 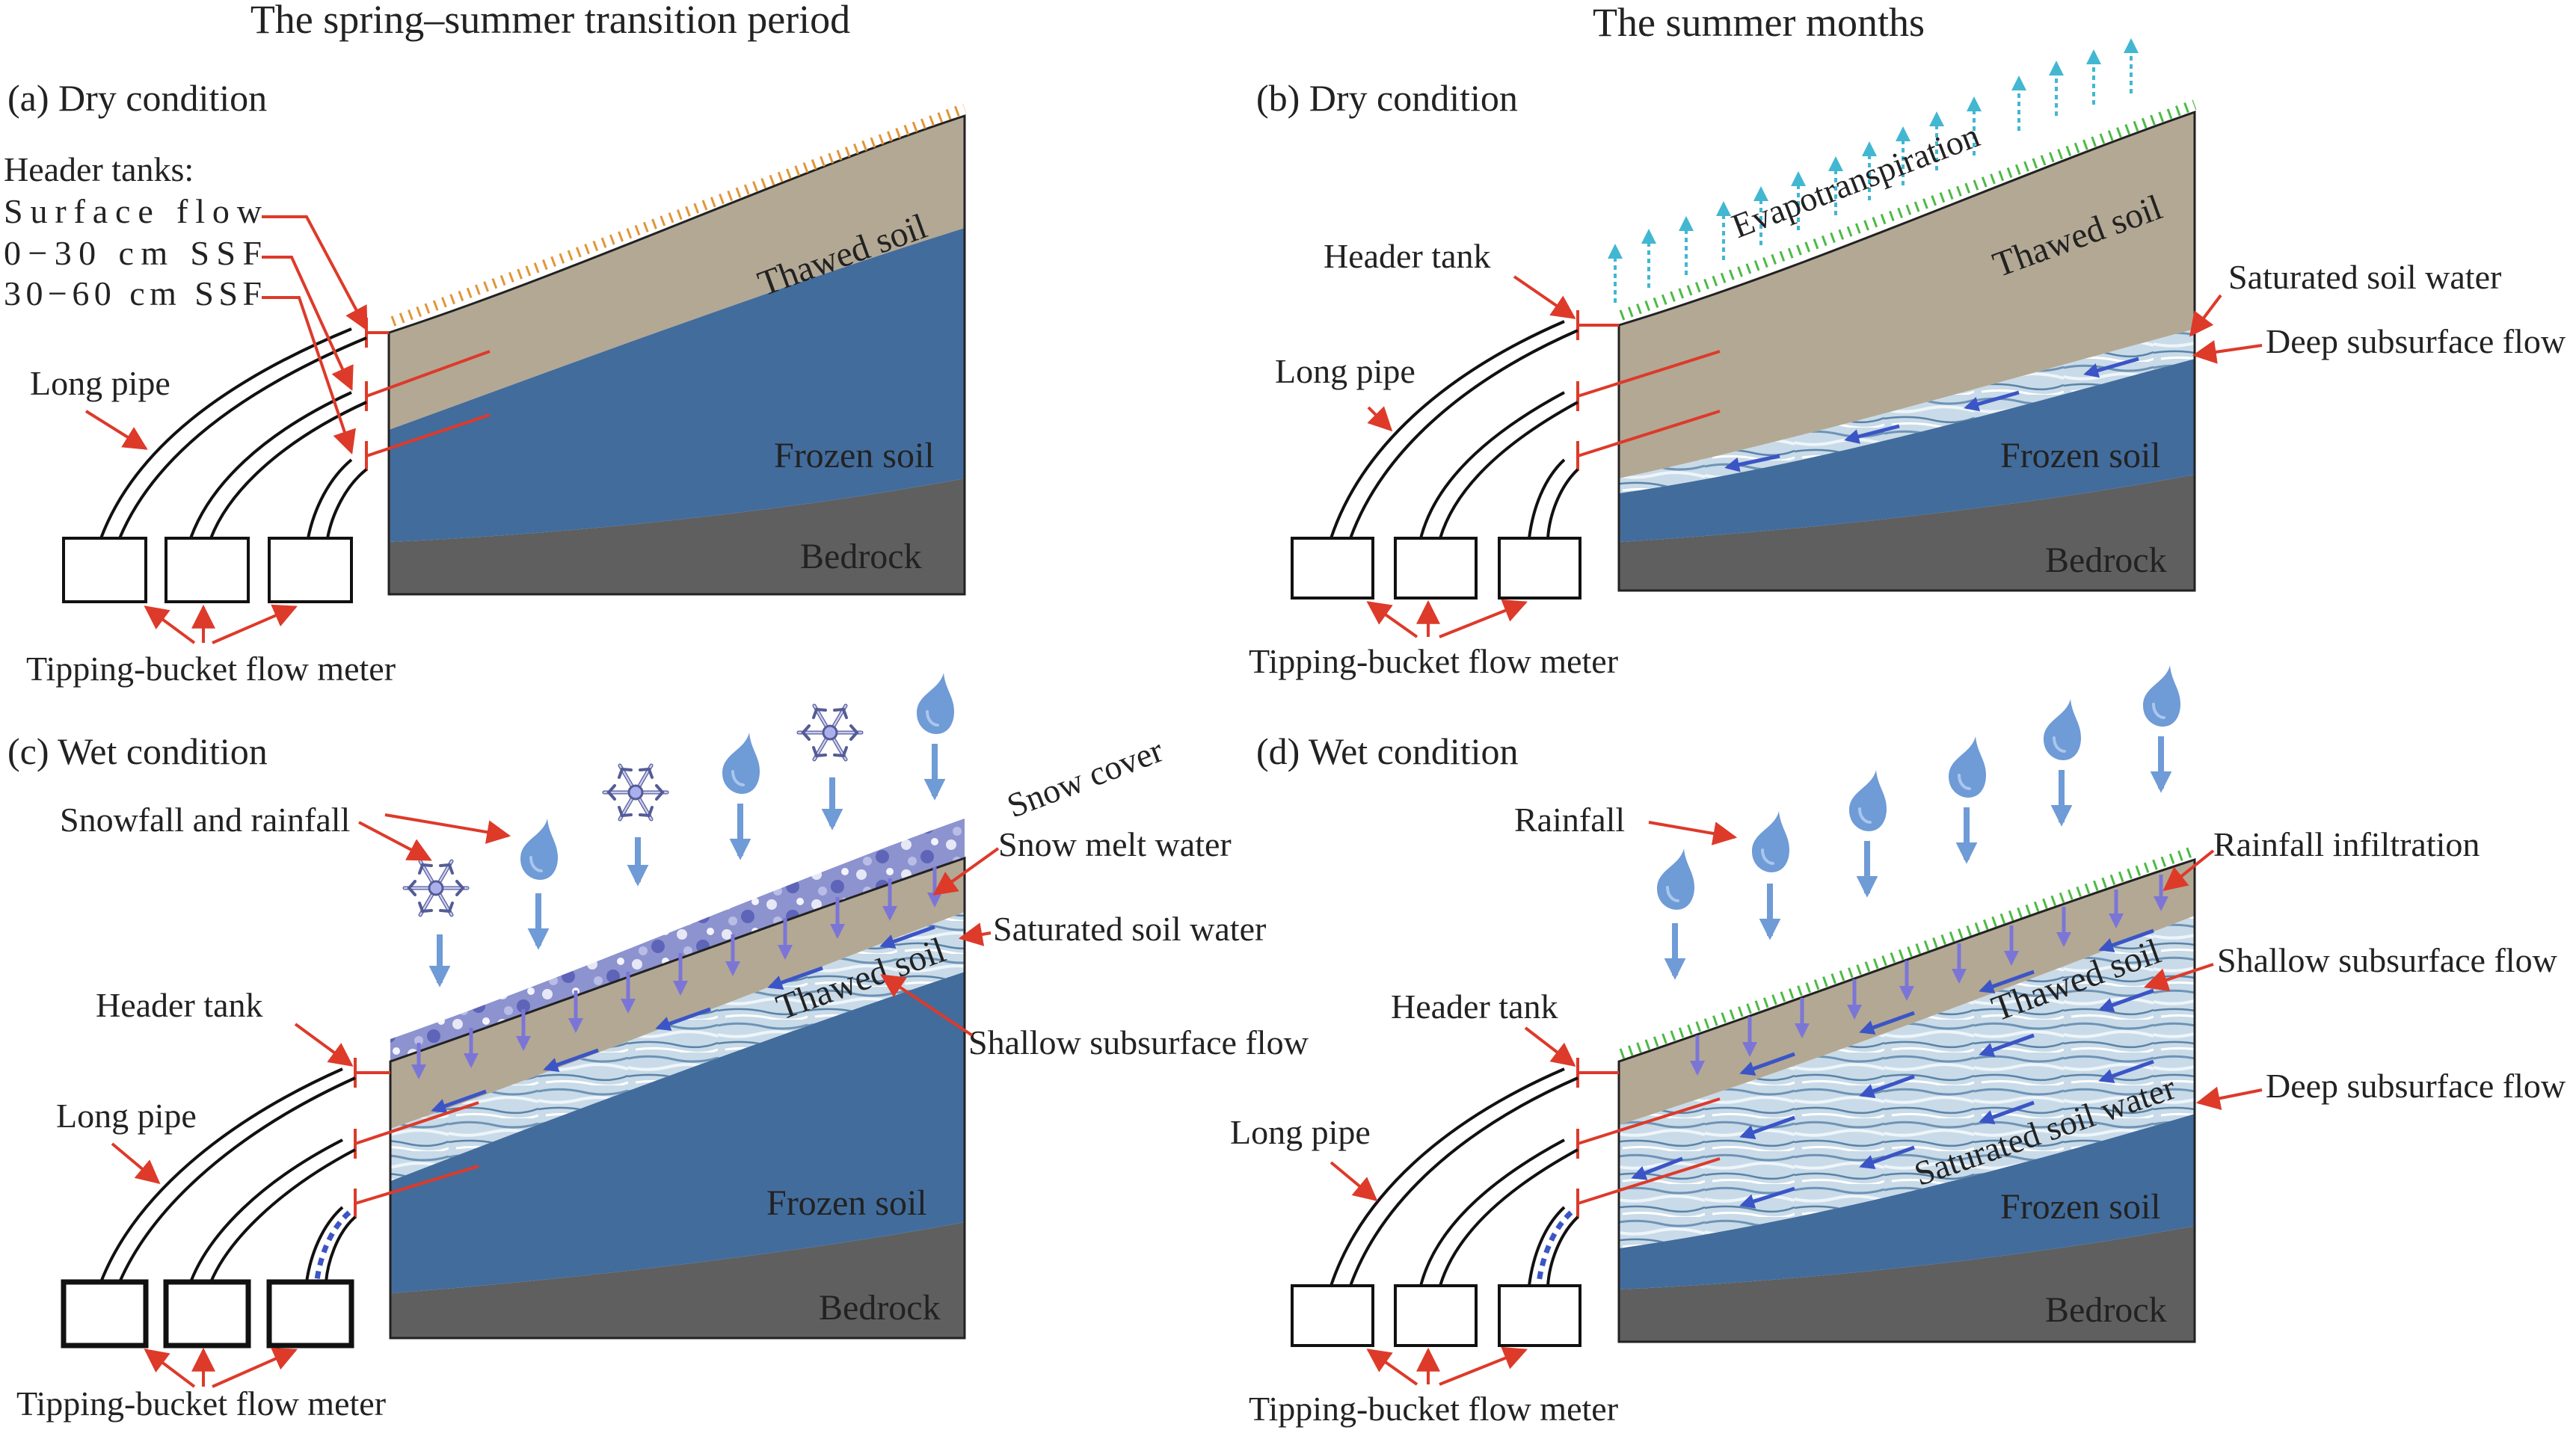 What do you see at coordinates (201, 1403) in the screenshot?
I see `panel-c-flow-meter-label: Tipping-bucket flow meter` at bounding box center [201, 1403].